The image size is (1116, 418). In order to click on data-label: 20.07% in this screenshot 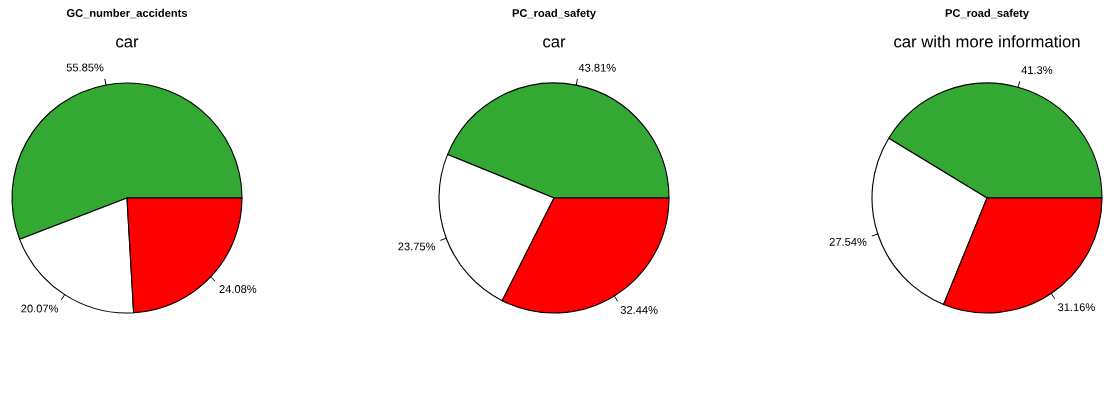, I will do `click(40, 308)`.